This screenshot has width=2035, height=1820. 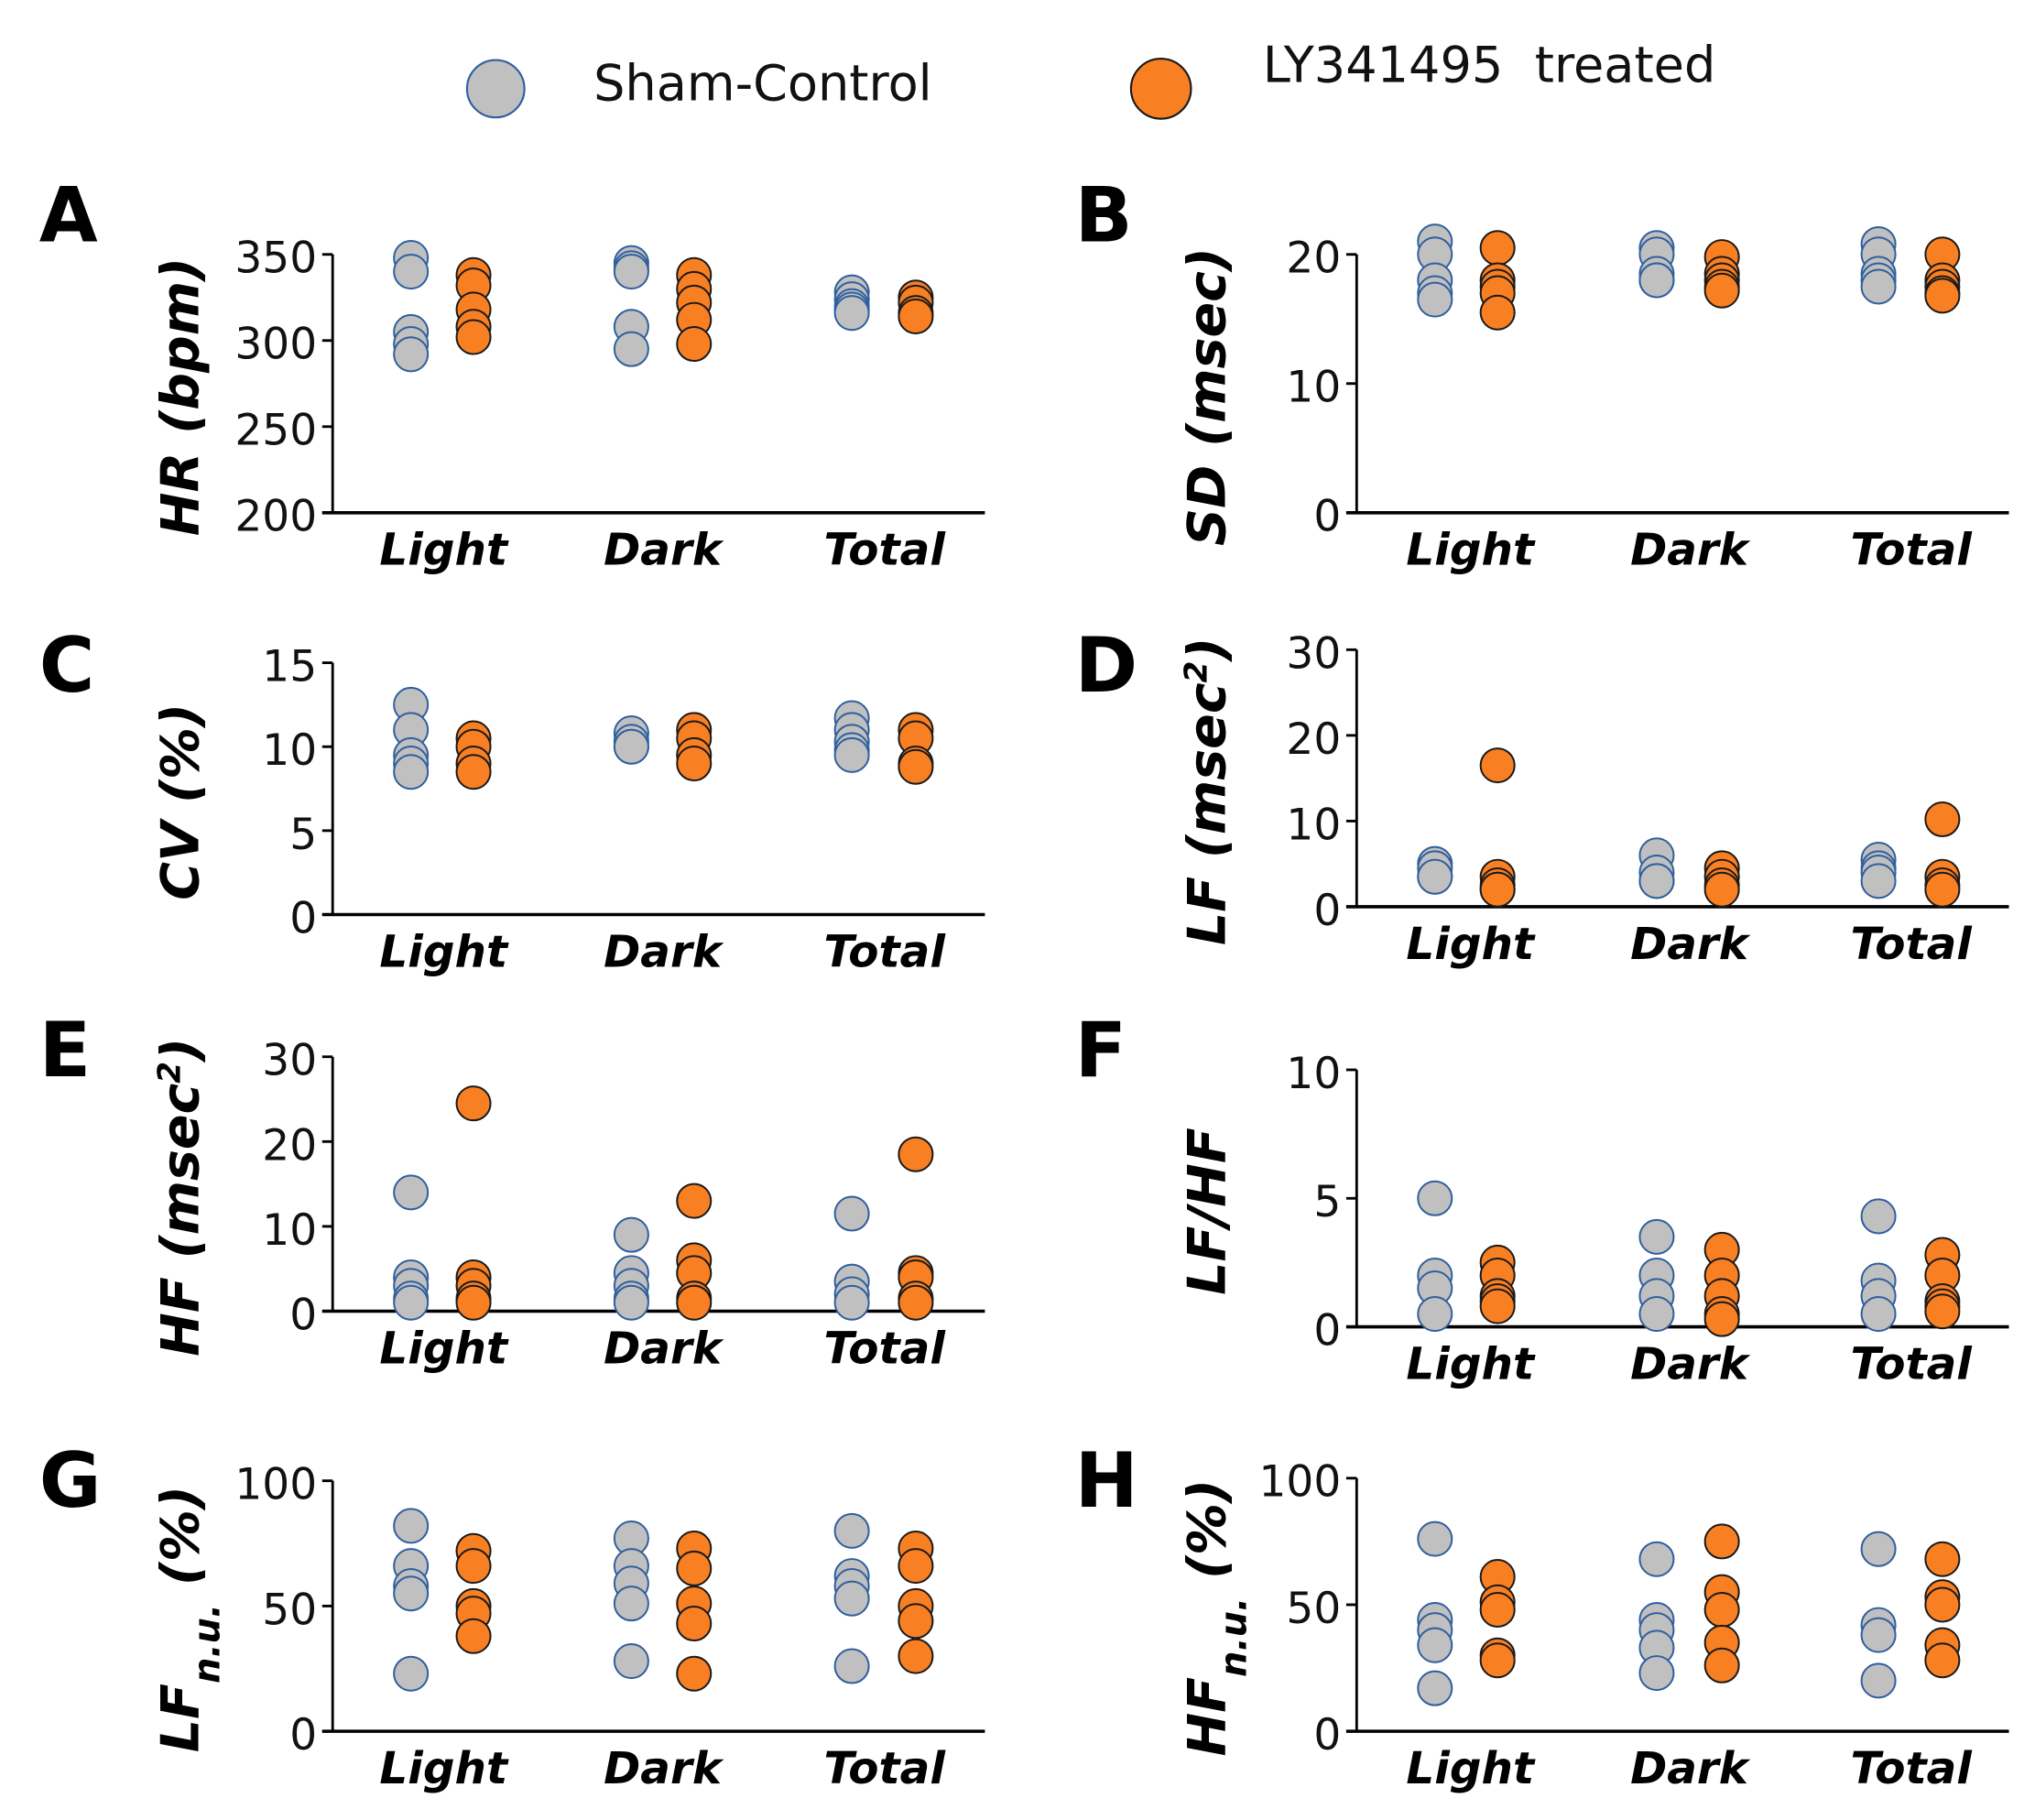 What do you see at coordinates (275, 259) in the screenshot?
I see `y-tick-label: 350` at bounding box center [275, 259].